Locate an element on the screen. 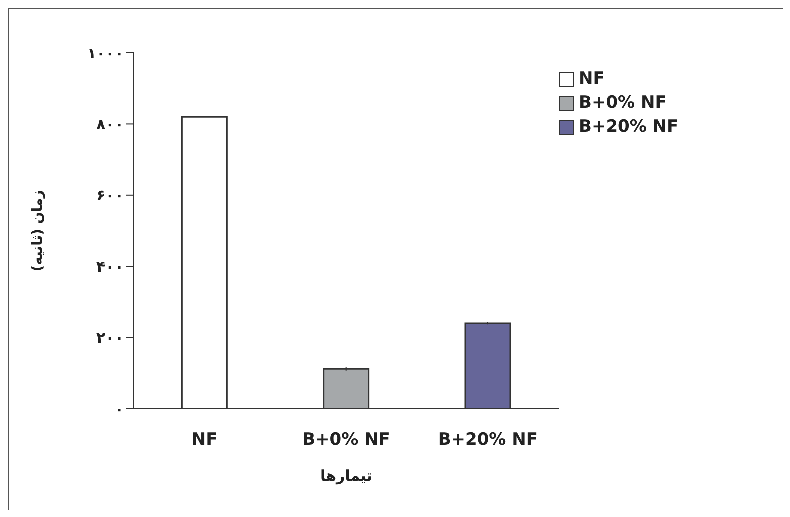 Image resolution: width=790 pixels, height=517 pixels. x-tick-label: NF is located at coordinates (205, 440).